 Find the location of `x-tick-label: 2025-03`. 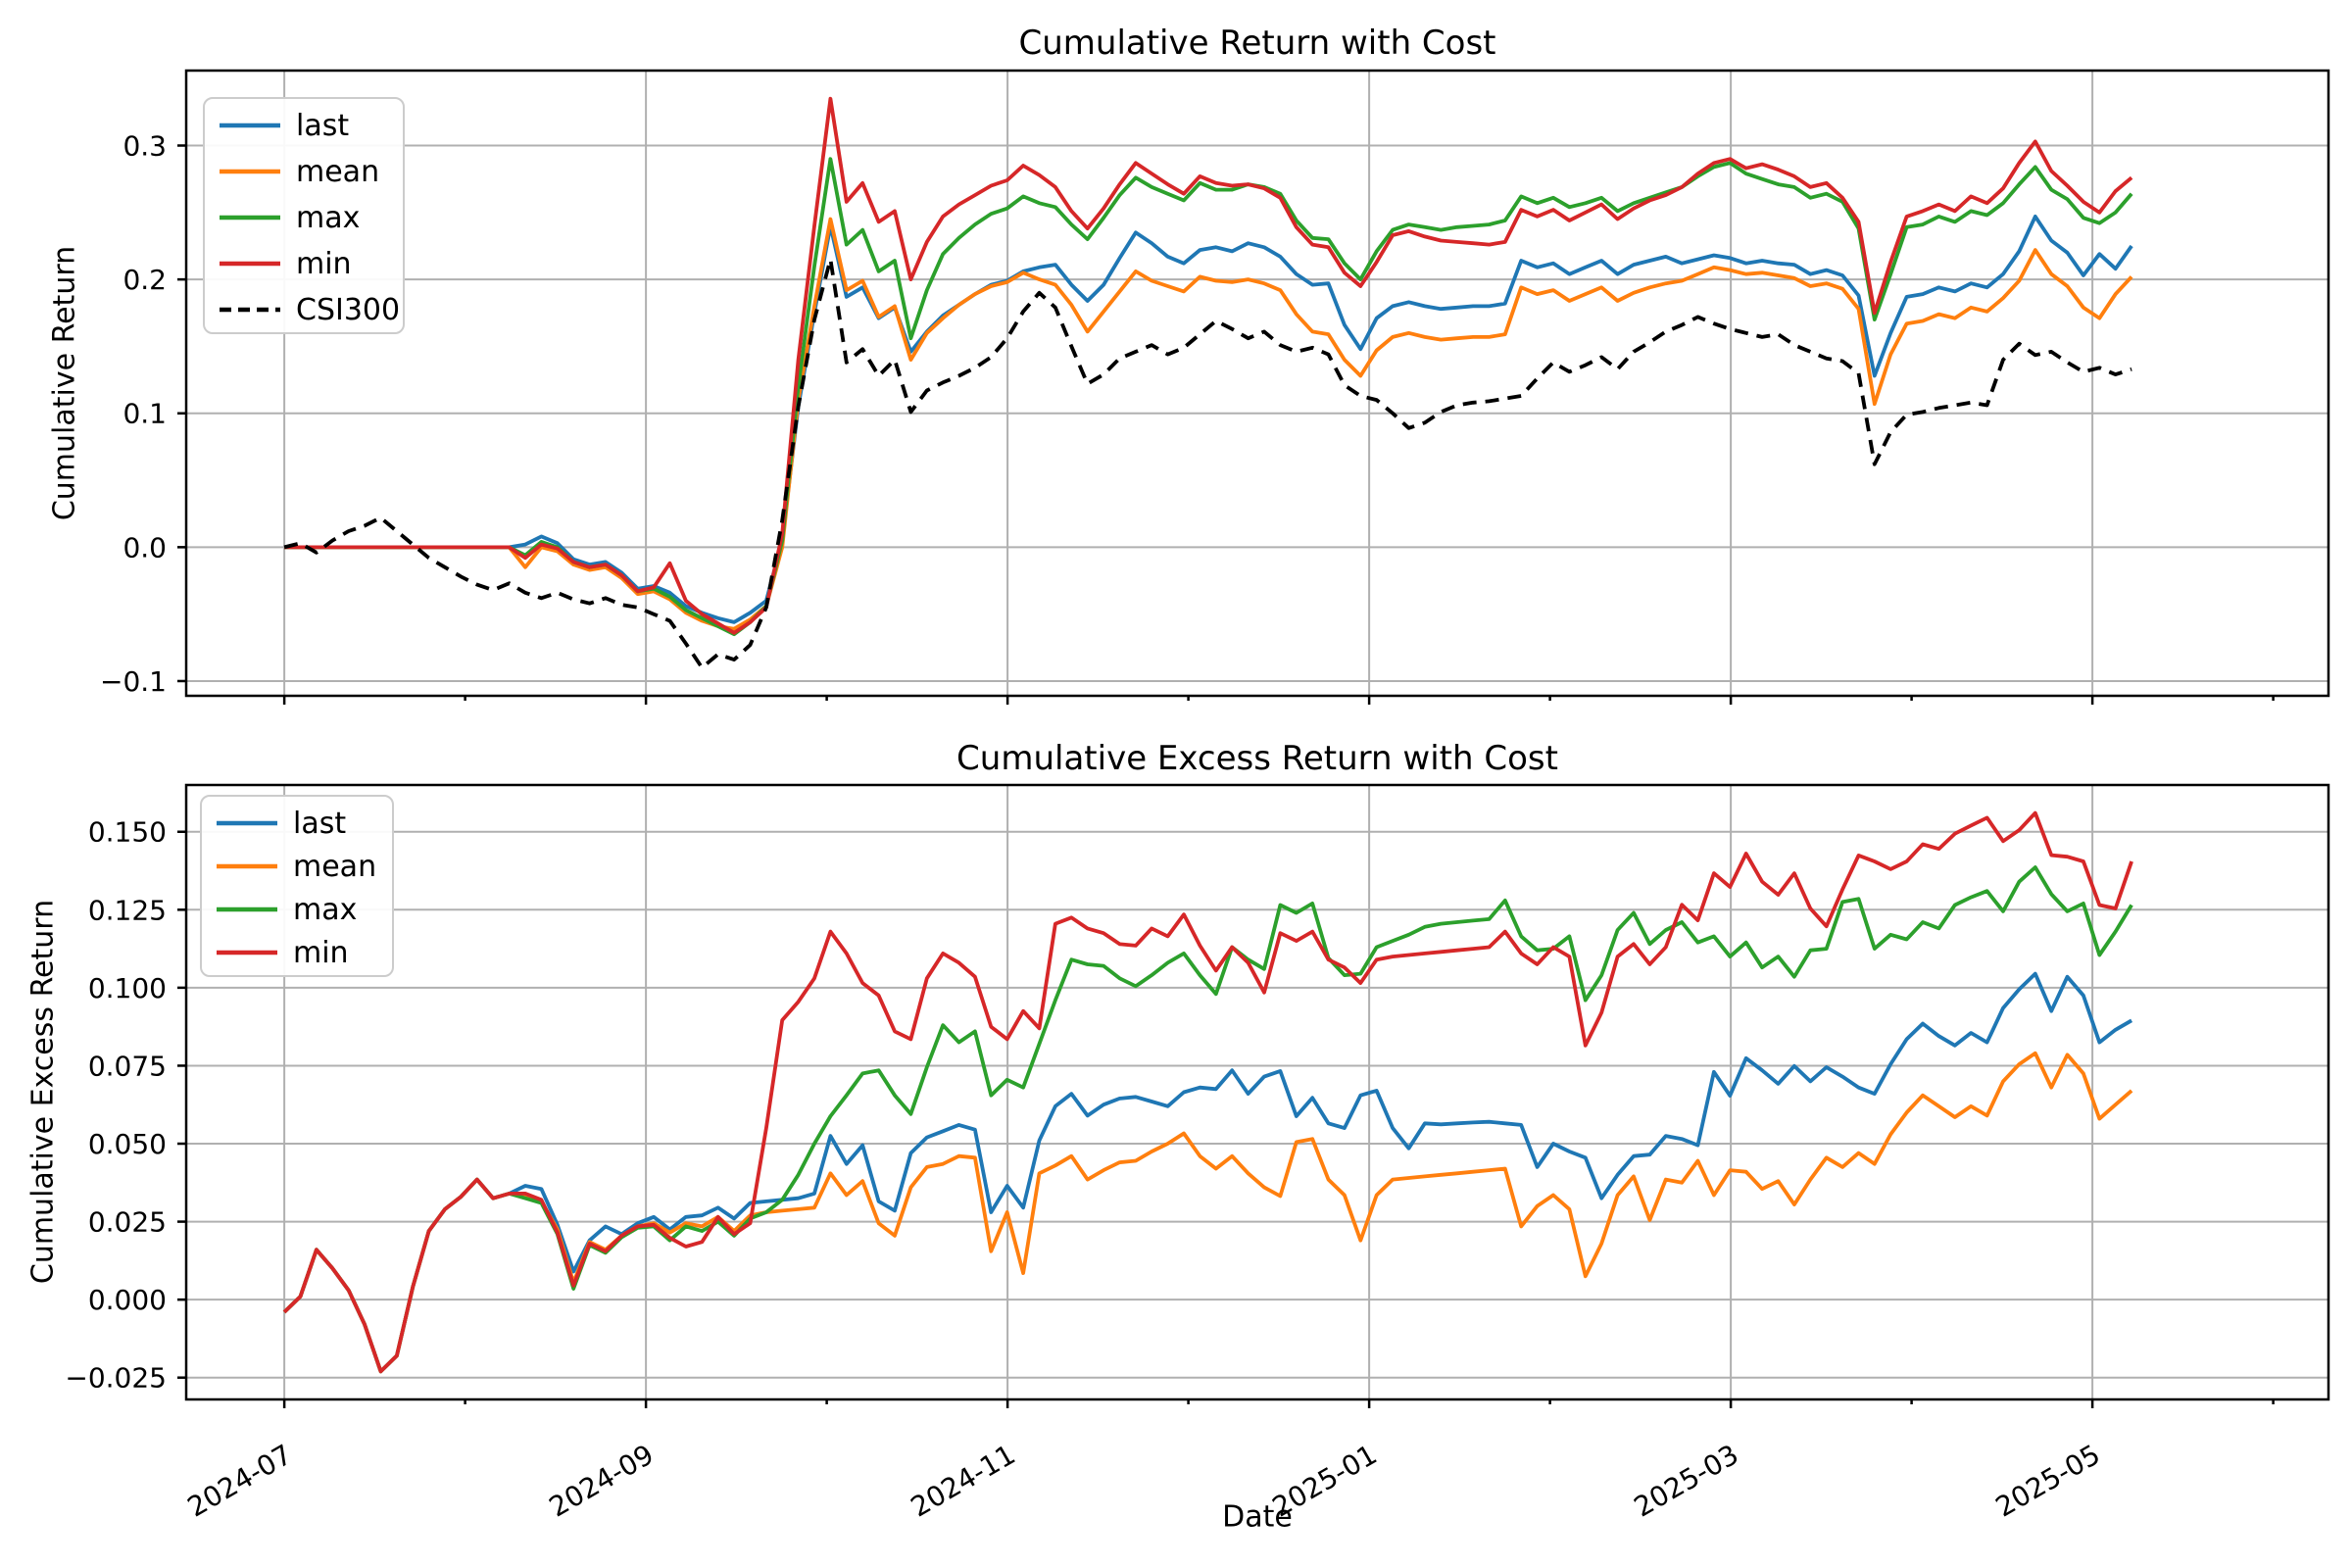

x-tick-label: 2025-03 is located at coordinates (1686, 1480).